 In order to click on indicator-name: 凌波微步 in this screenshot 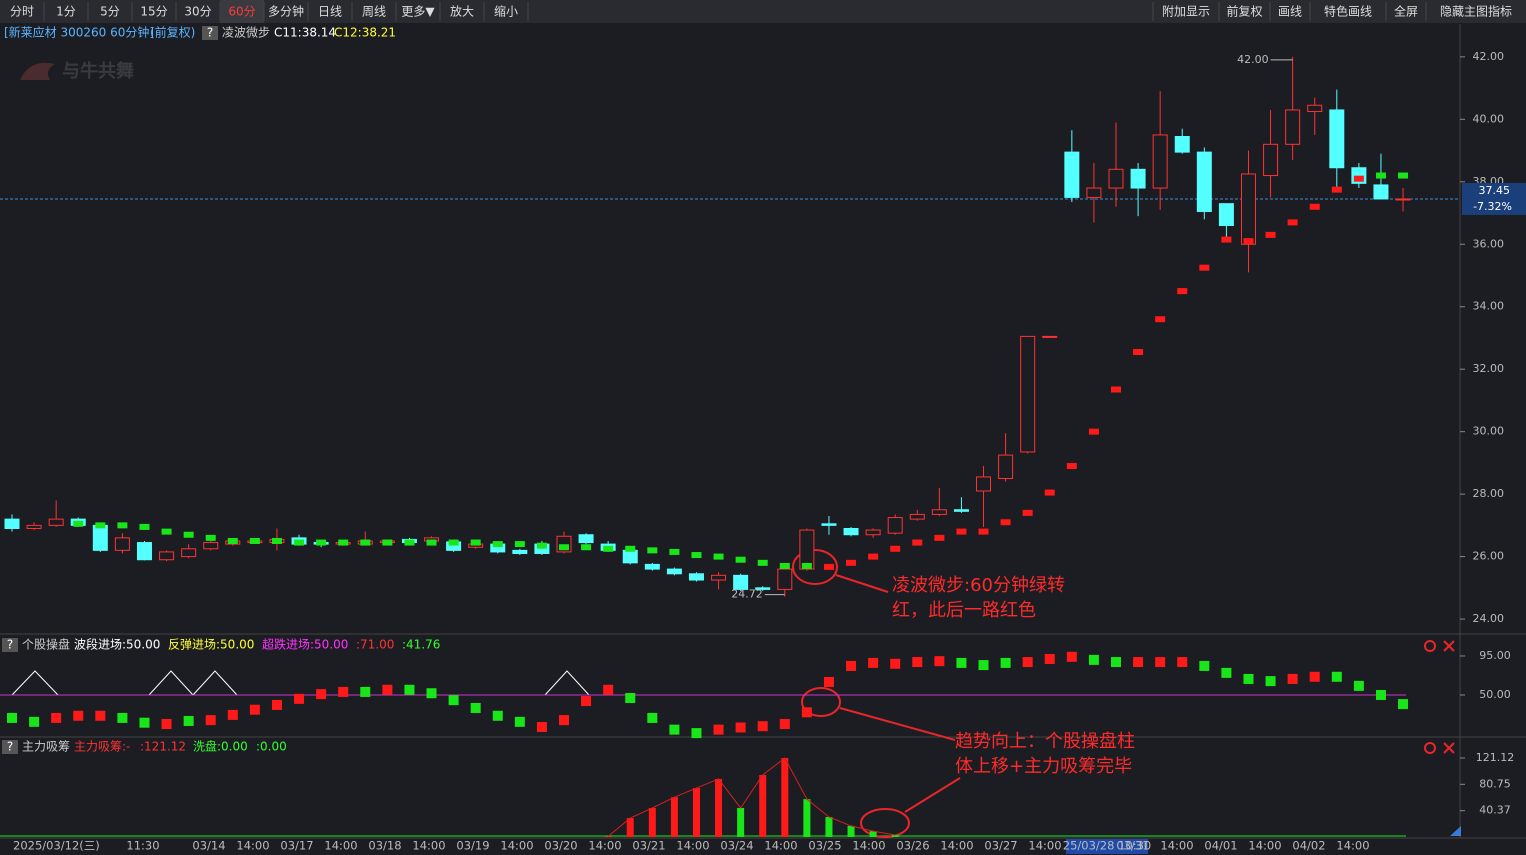, I will do `click(246, 33)`.